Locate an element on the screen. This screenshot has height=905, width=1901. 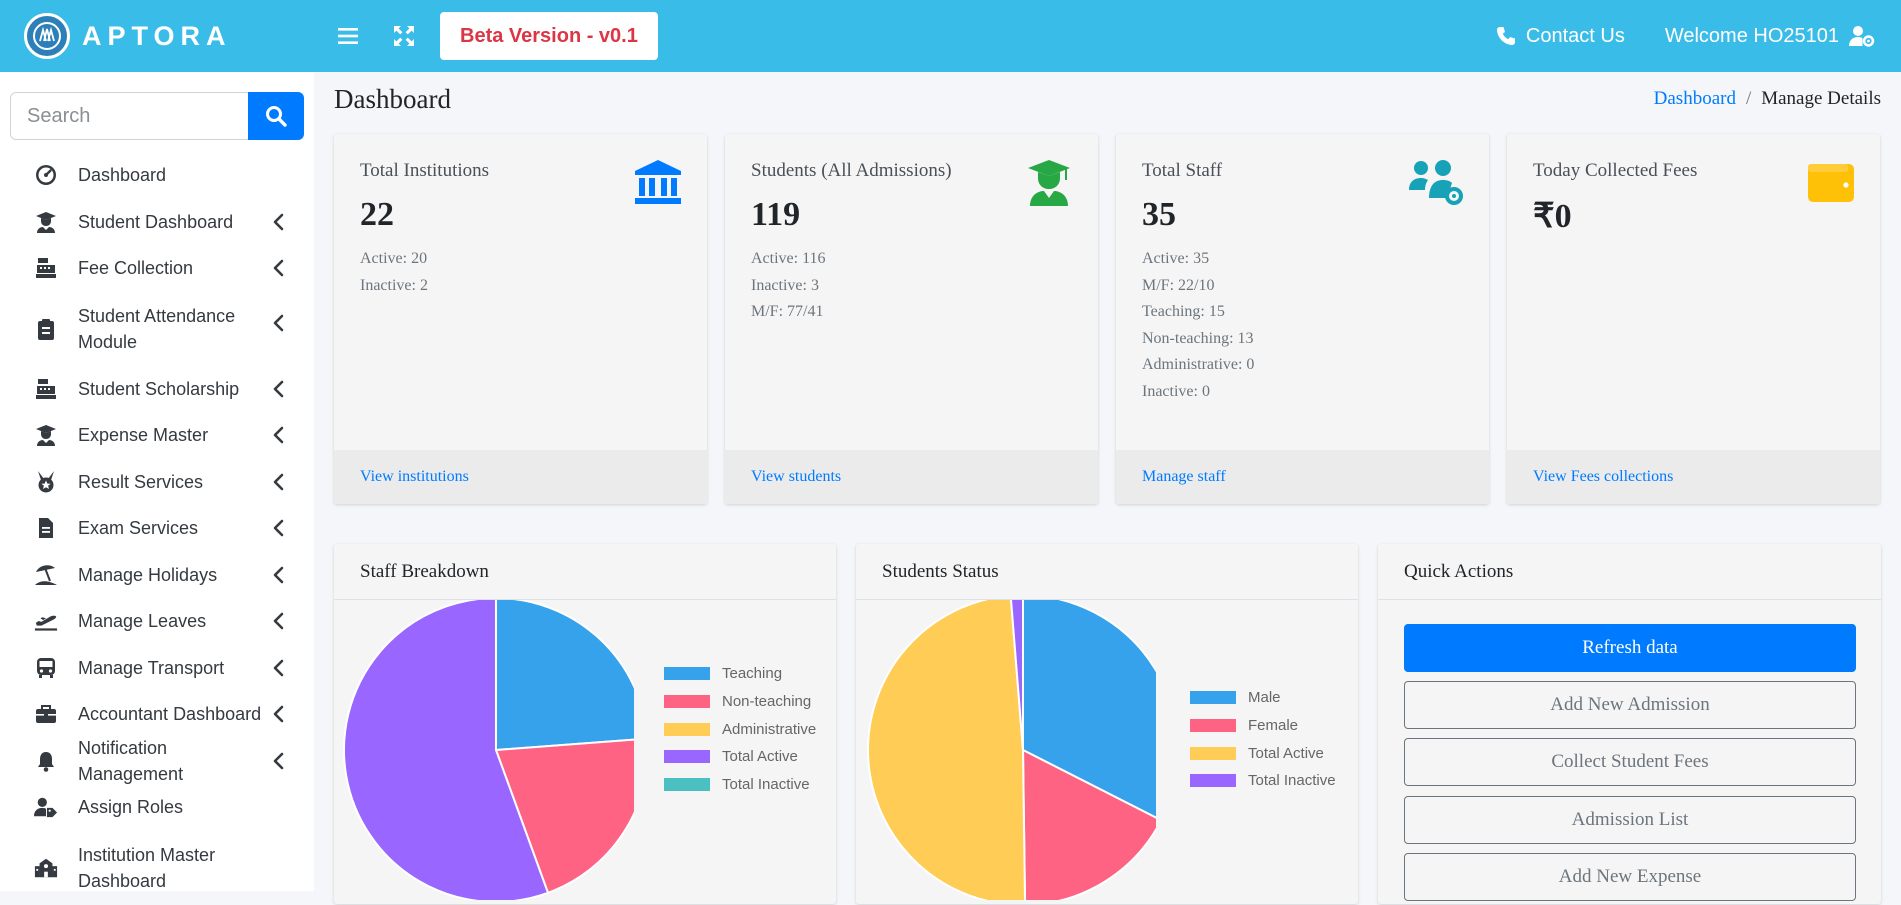
students-chart-legend: Male Female Total Active Total Inactive is located at coordinates (1263, 739).